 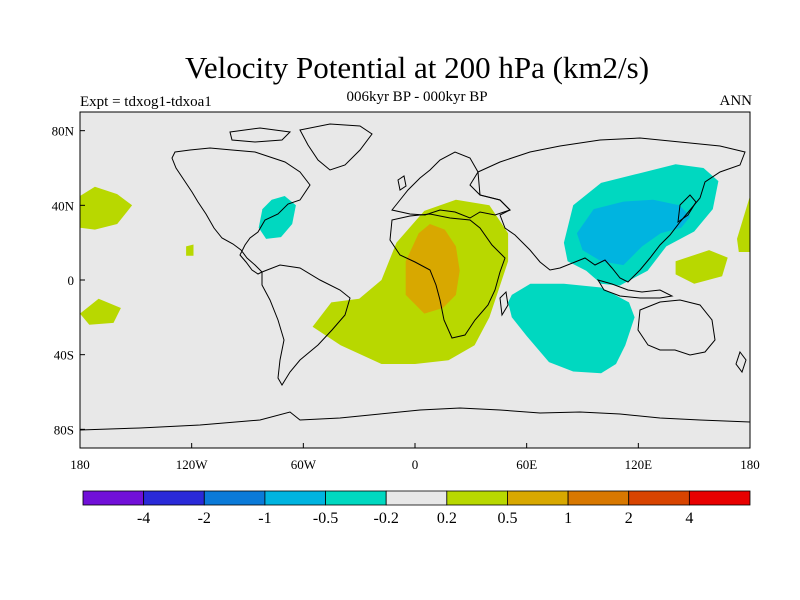 I want to click on x-tick-label: 60E, so click(x=526, y=464).